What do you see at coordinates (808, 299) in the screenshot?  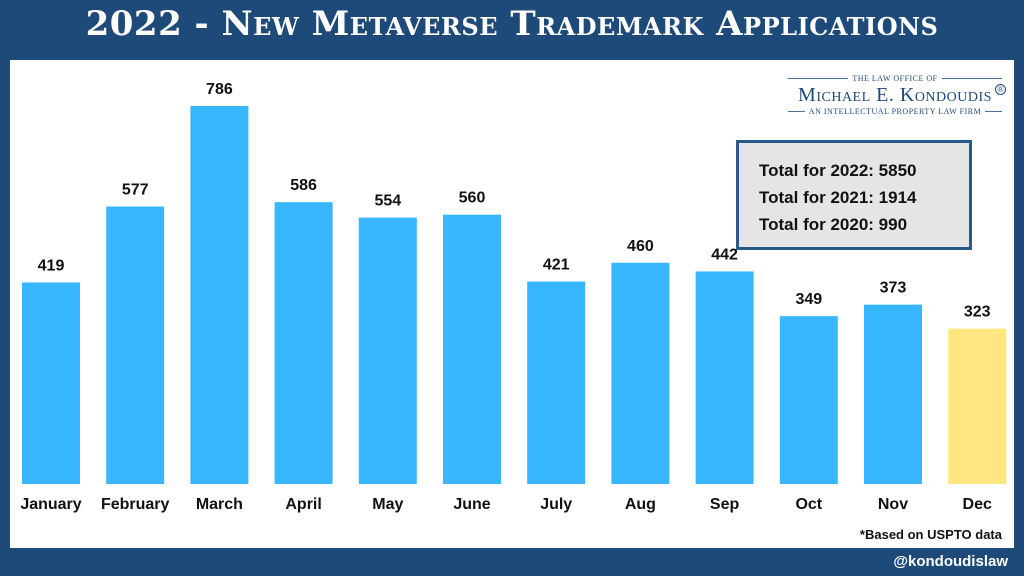 I see `value-label-oct: 349` at bounding box center [808, 299].